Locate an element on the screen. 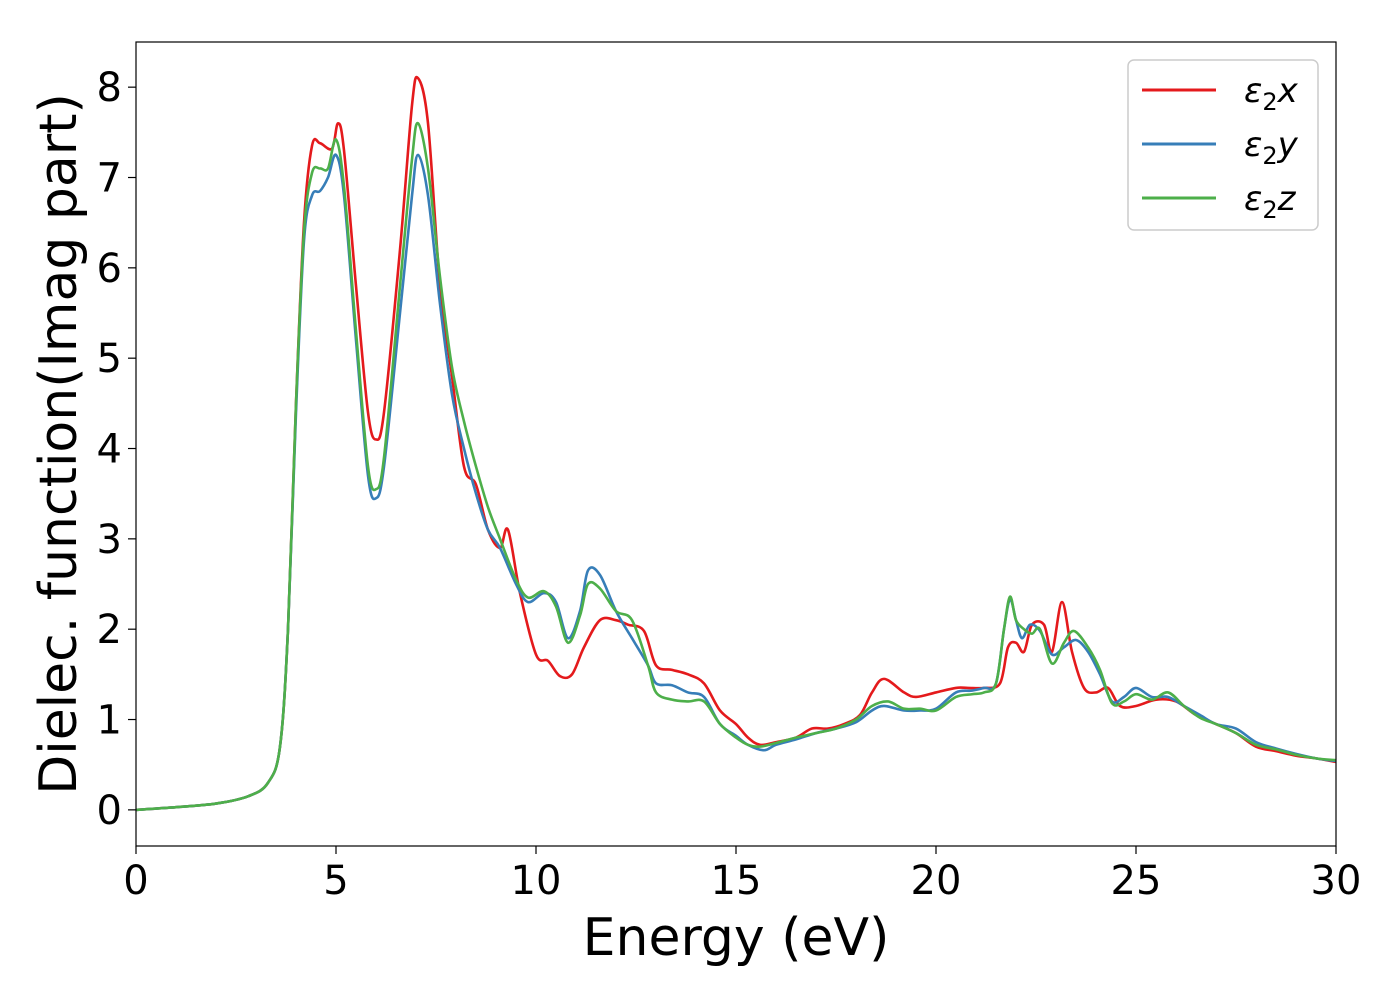 This screenshot has height=1005, width=1400. y-tick-label: 7 is located at coordinates (109, 179).